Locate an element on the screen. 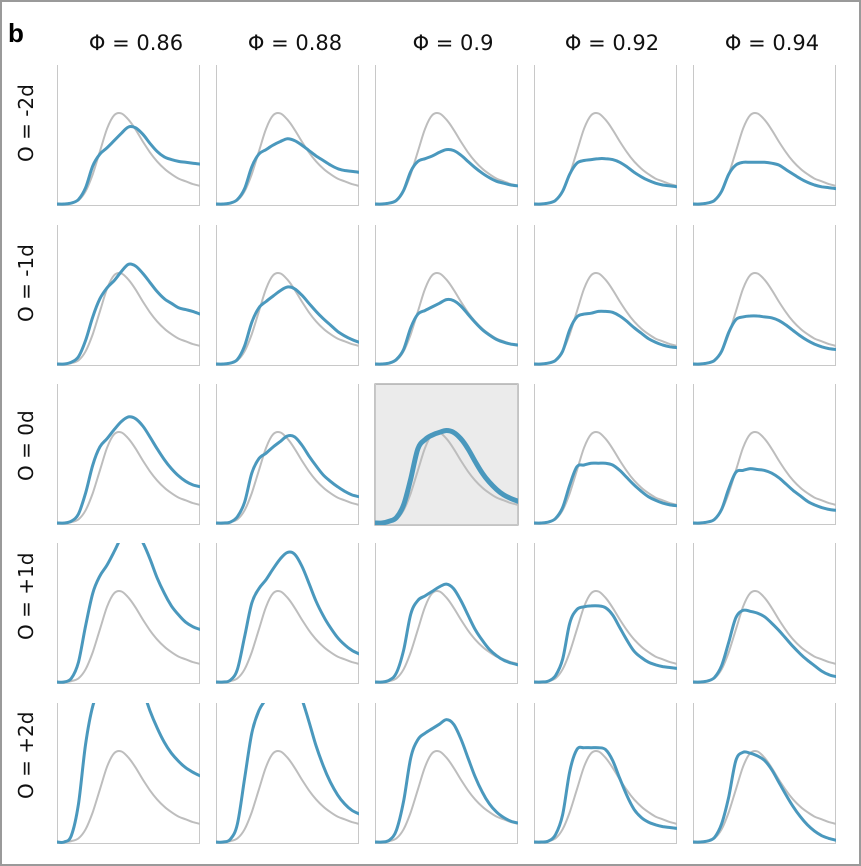 The image size is (861, 866). subplot-r3-c1 is located at coordinates (287, 613).